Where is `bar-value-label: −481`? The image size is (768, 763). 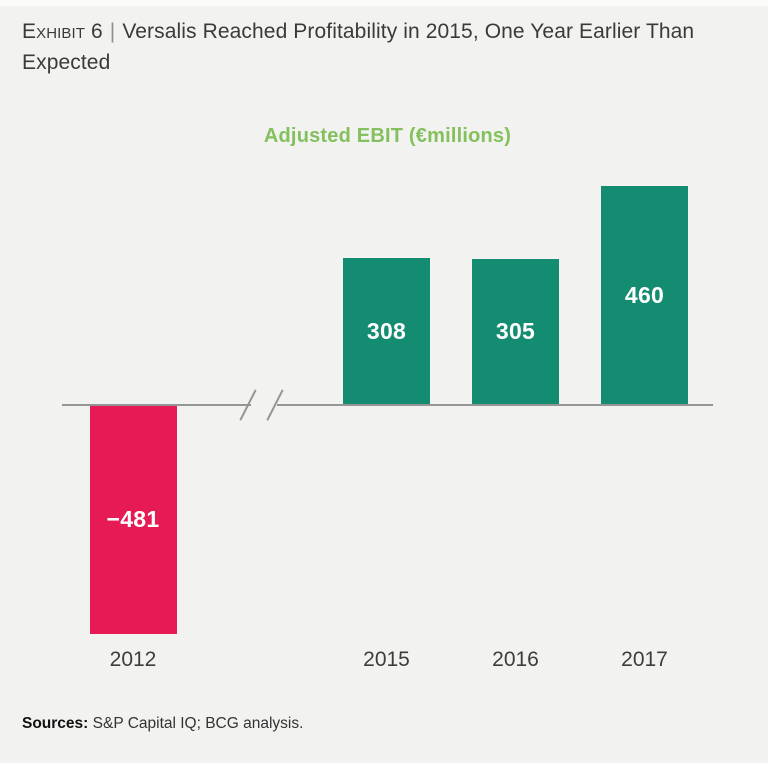 bar-value-label: −481 is located at coordinates (133, 519).